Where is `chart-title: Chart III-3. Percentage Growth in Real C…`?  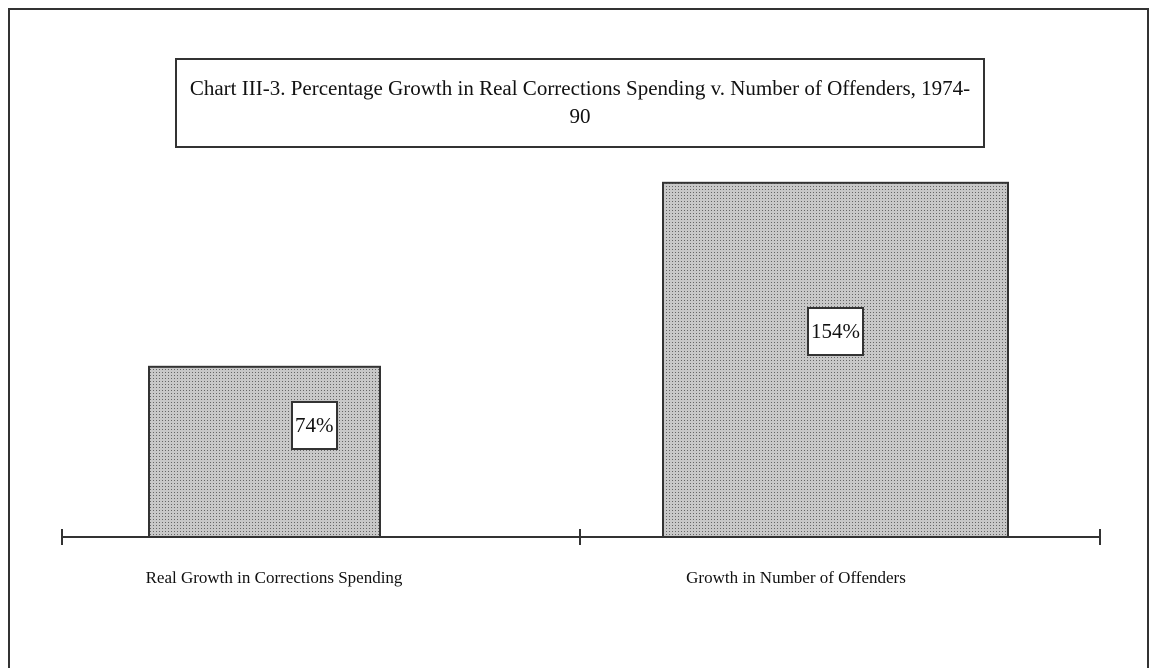
chart-title: Chart III-3. Percentage Growth in Real C… is located at coordinates (580, 103).